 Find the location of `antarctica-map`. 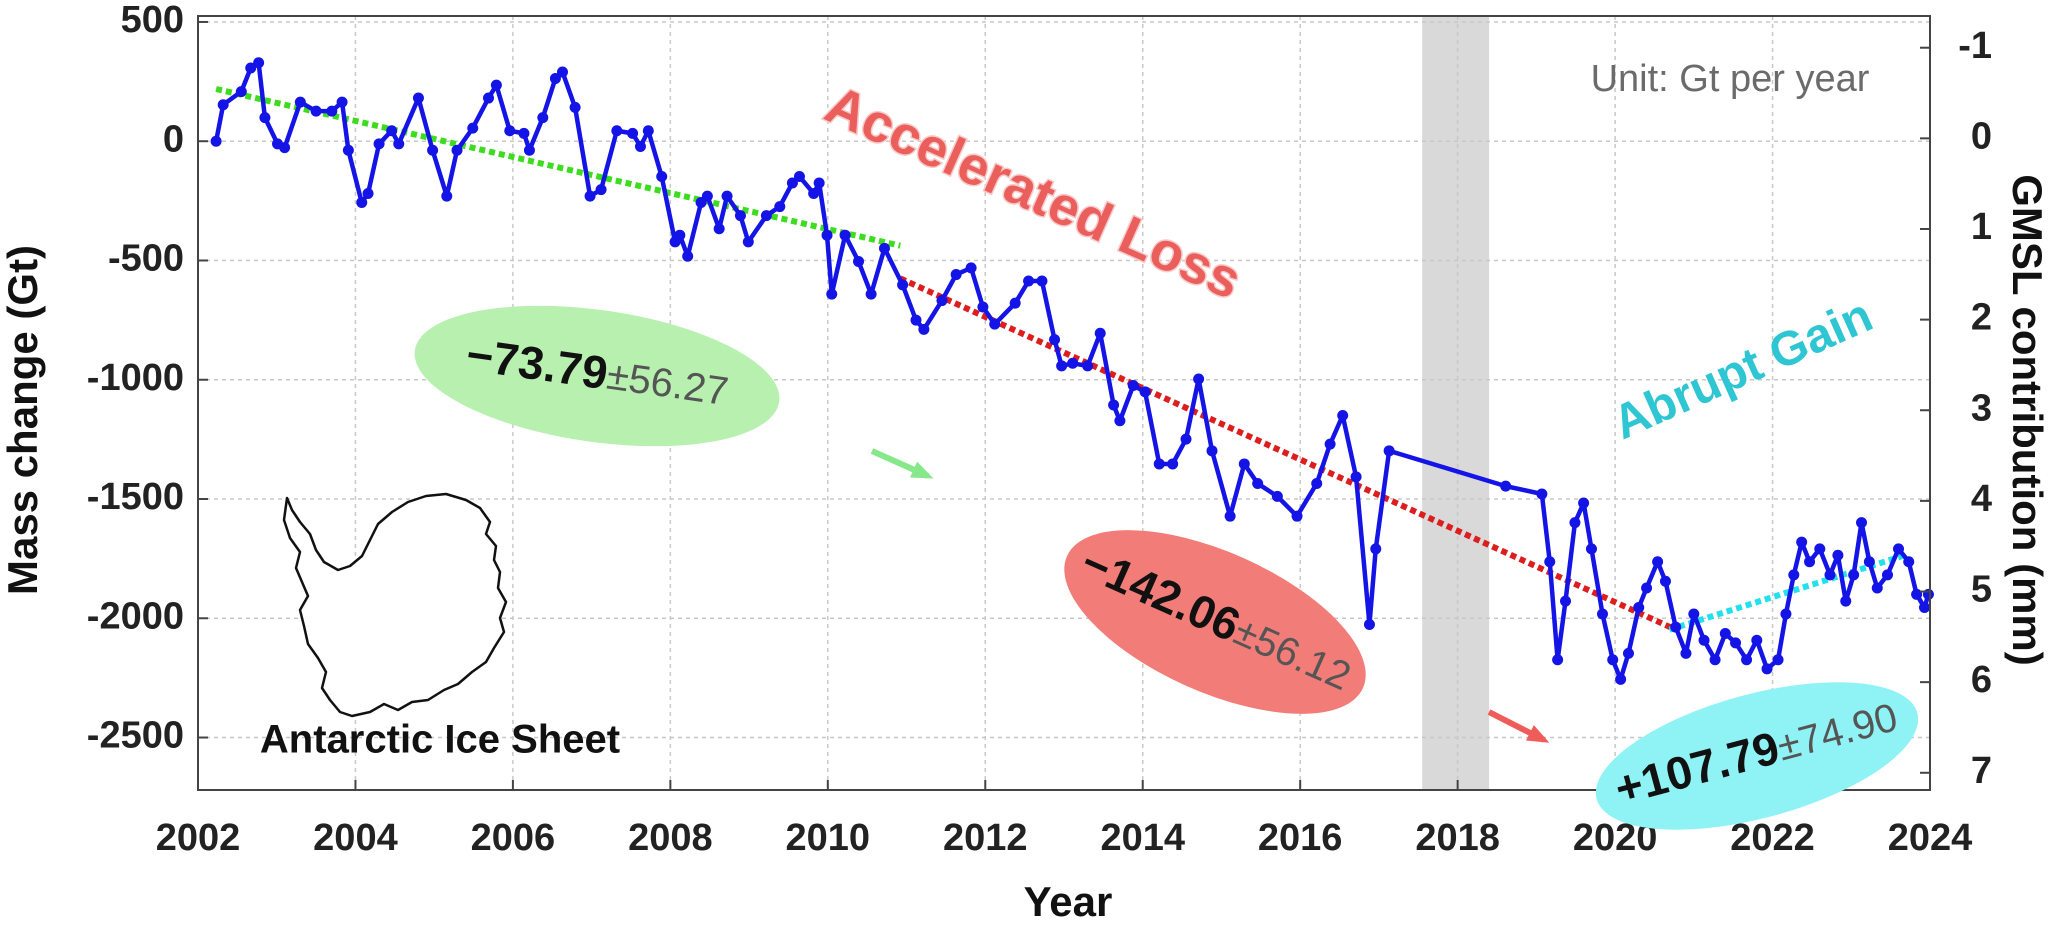

antarctica-map is located at coordinates (395, 605).